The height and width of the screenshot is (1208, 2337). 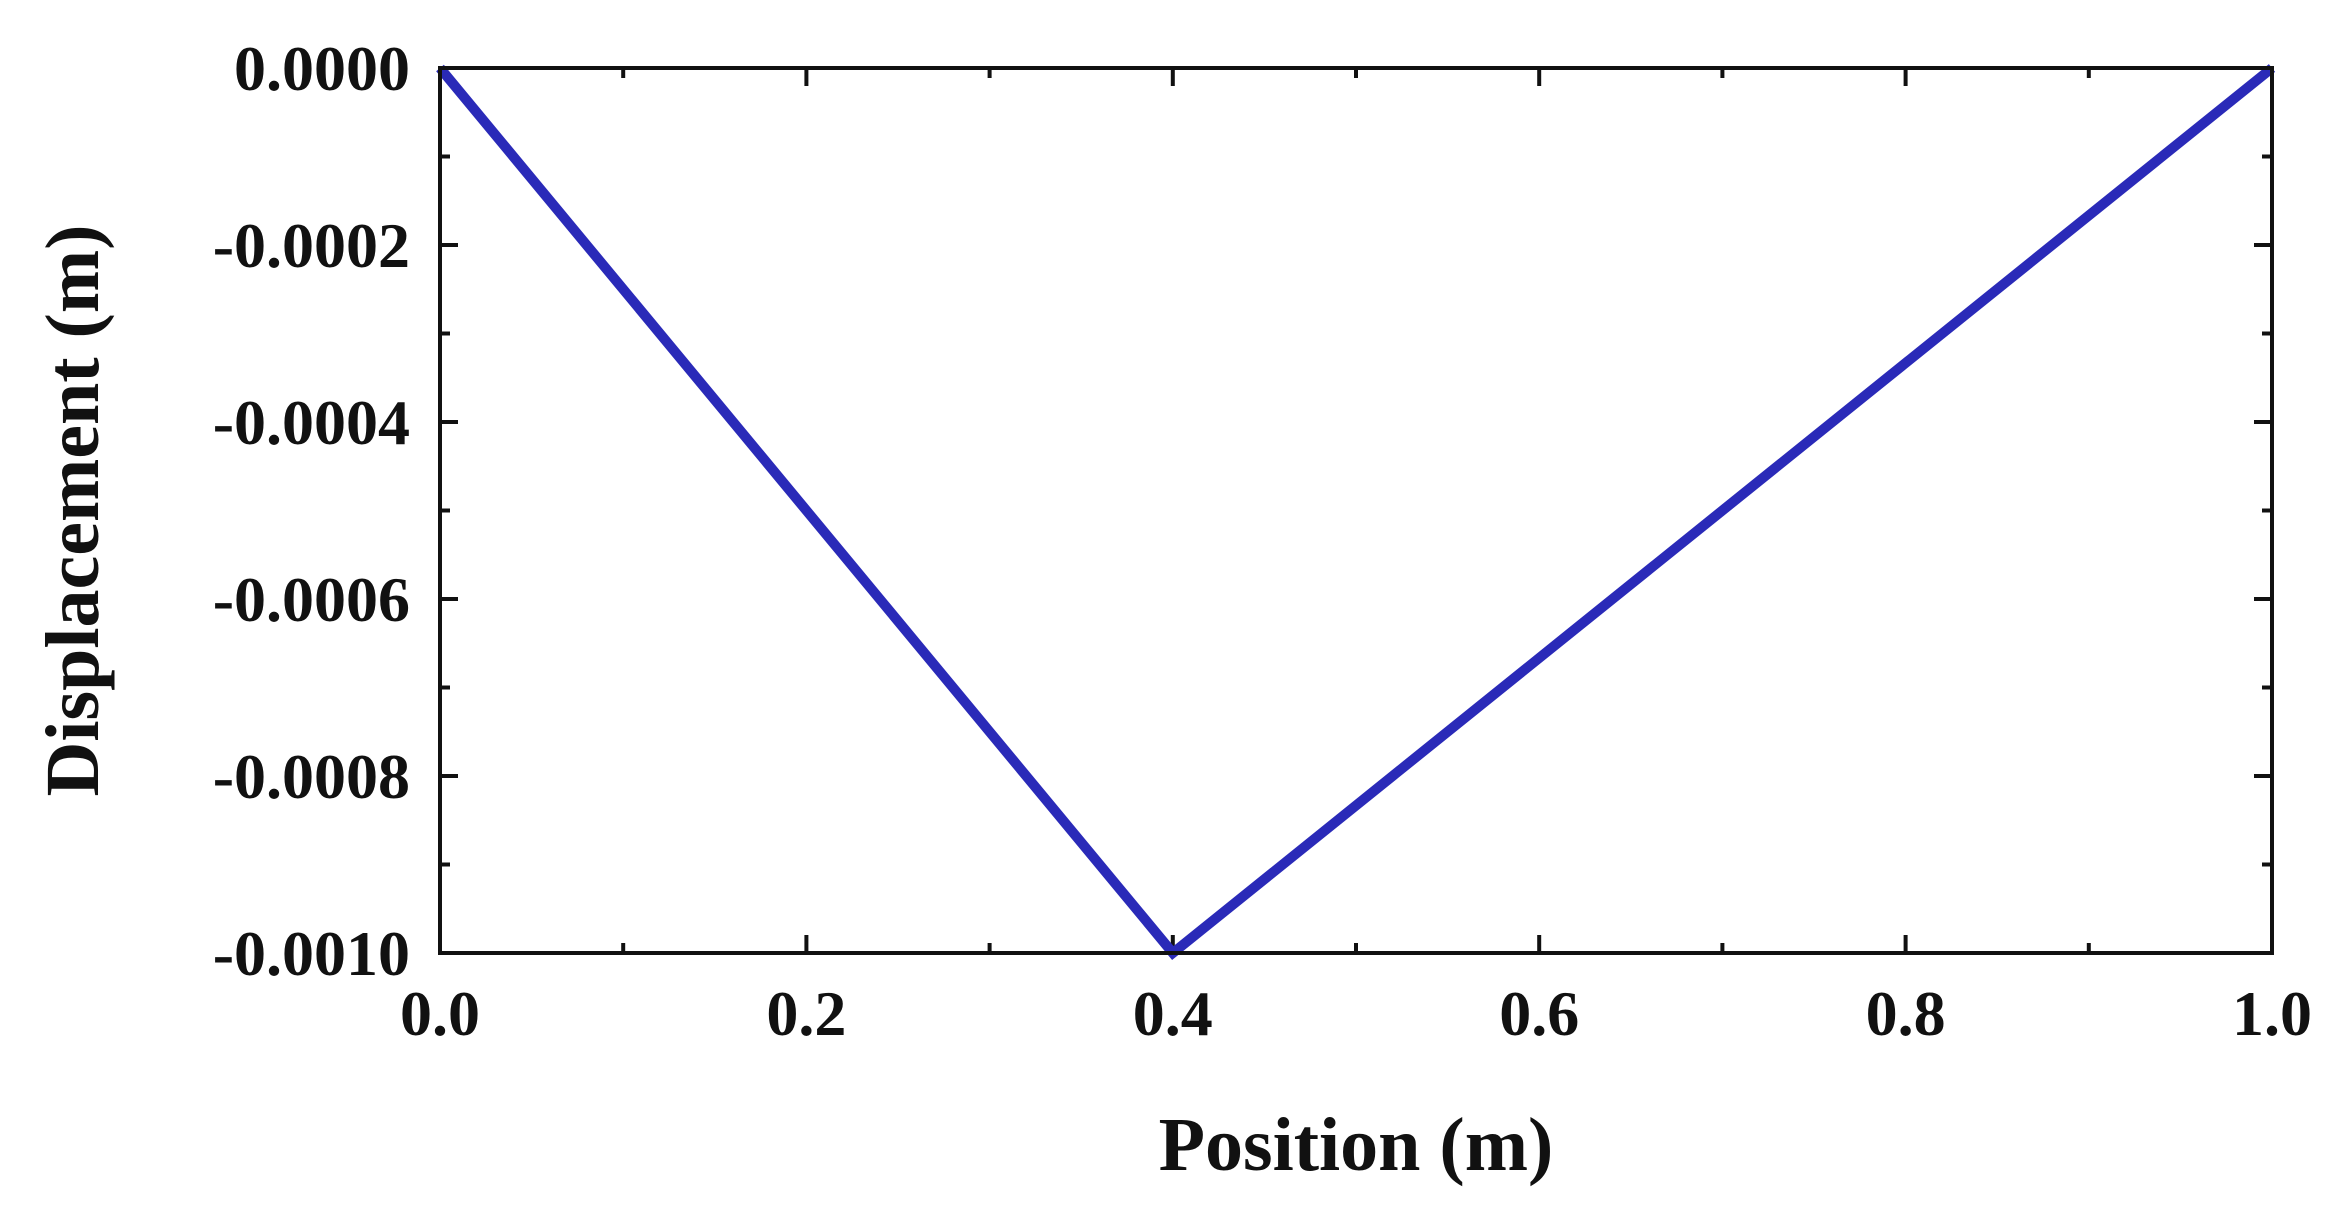 I want to click on y-axis-title: Displacement (m), so click(x=73, y=511).